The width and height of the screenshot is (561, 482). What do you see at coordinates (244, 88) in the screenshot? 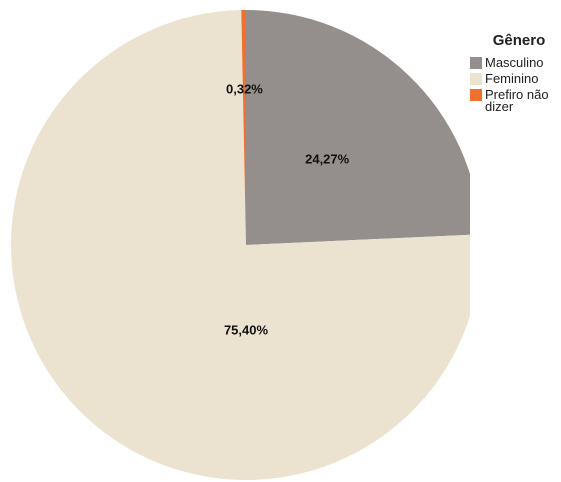
I see `data-label: 0,32%` at bounding box center [244, 88].